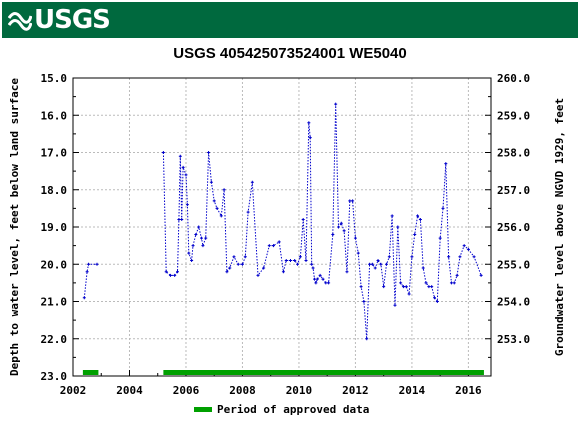  Describe the element at coordinates (293, 409) in the screenshot. I see `legend-label: Period of approved data` at that location.